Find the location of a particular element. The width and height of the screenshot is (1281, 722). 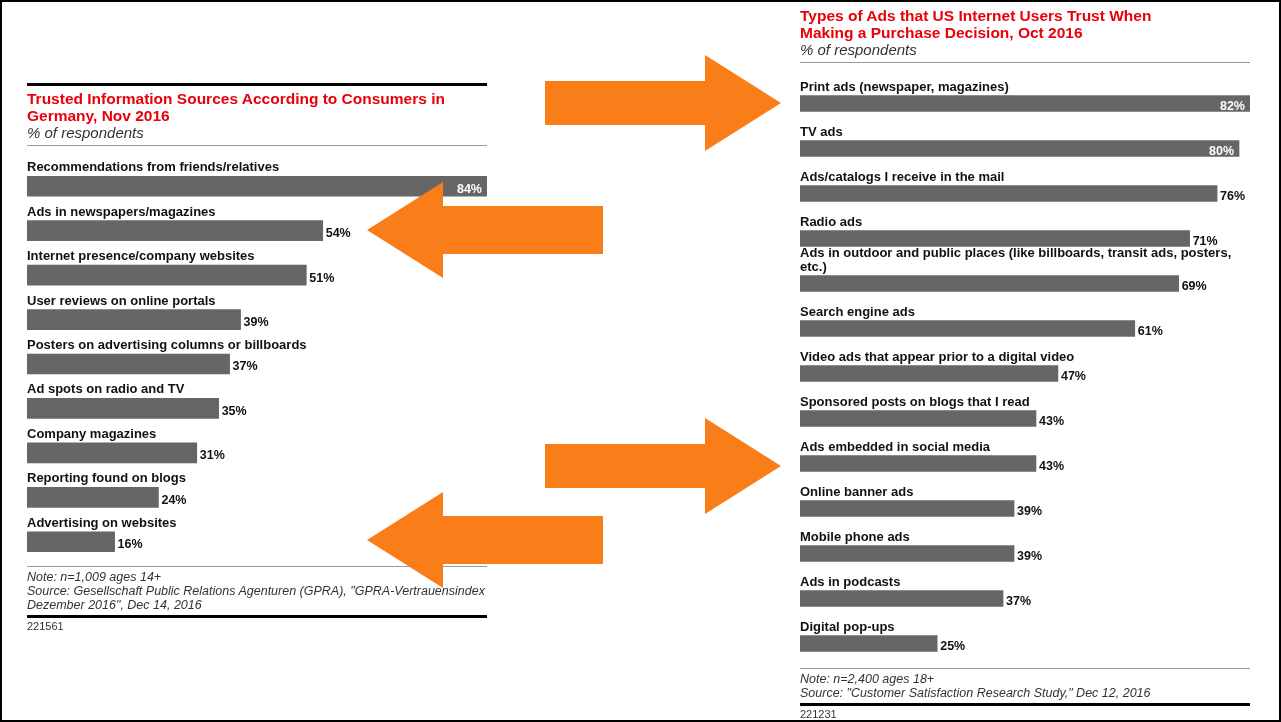

data-label: 84% is located at coordinates (469, 188).